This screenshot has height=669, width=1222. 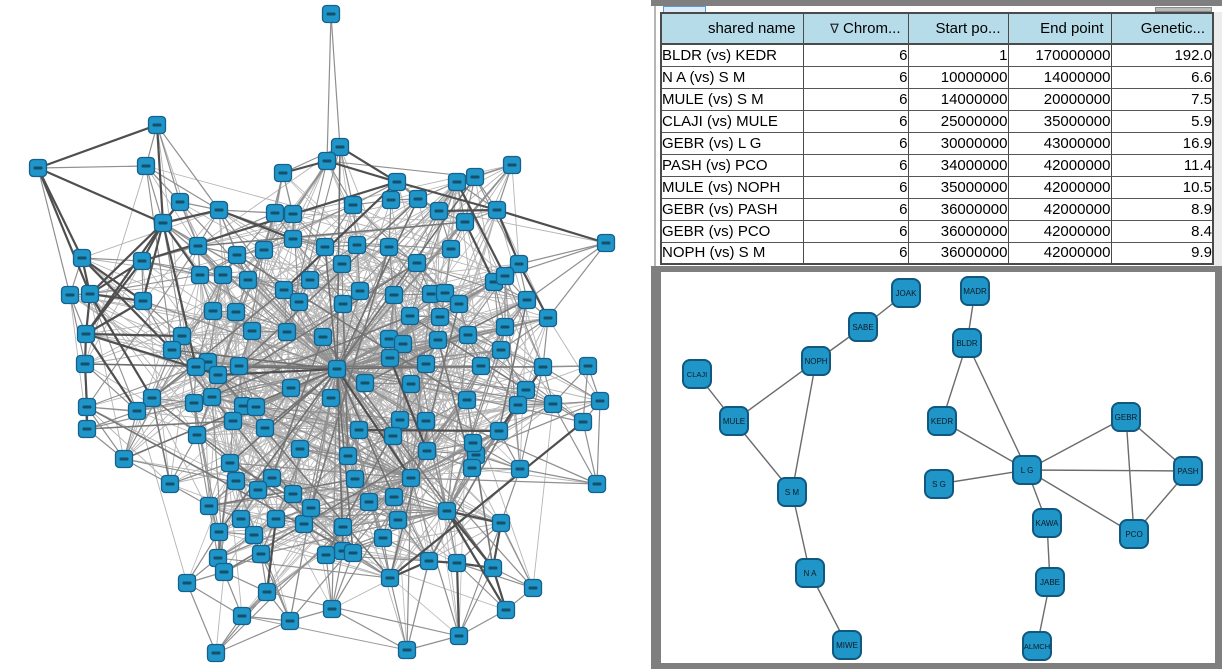 I want to click on svg-text: CLAJI, so click(x=697, y=374).